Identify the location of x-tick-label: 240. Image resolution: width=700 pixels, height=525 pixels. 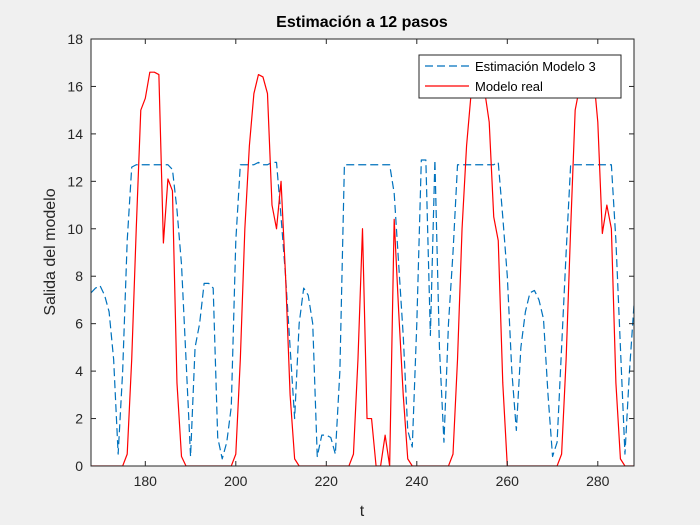
(417, 481).